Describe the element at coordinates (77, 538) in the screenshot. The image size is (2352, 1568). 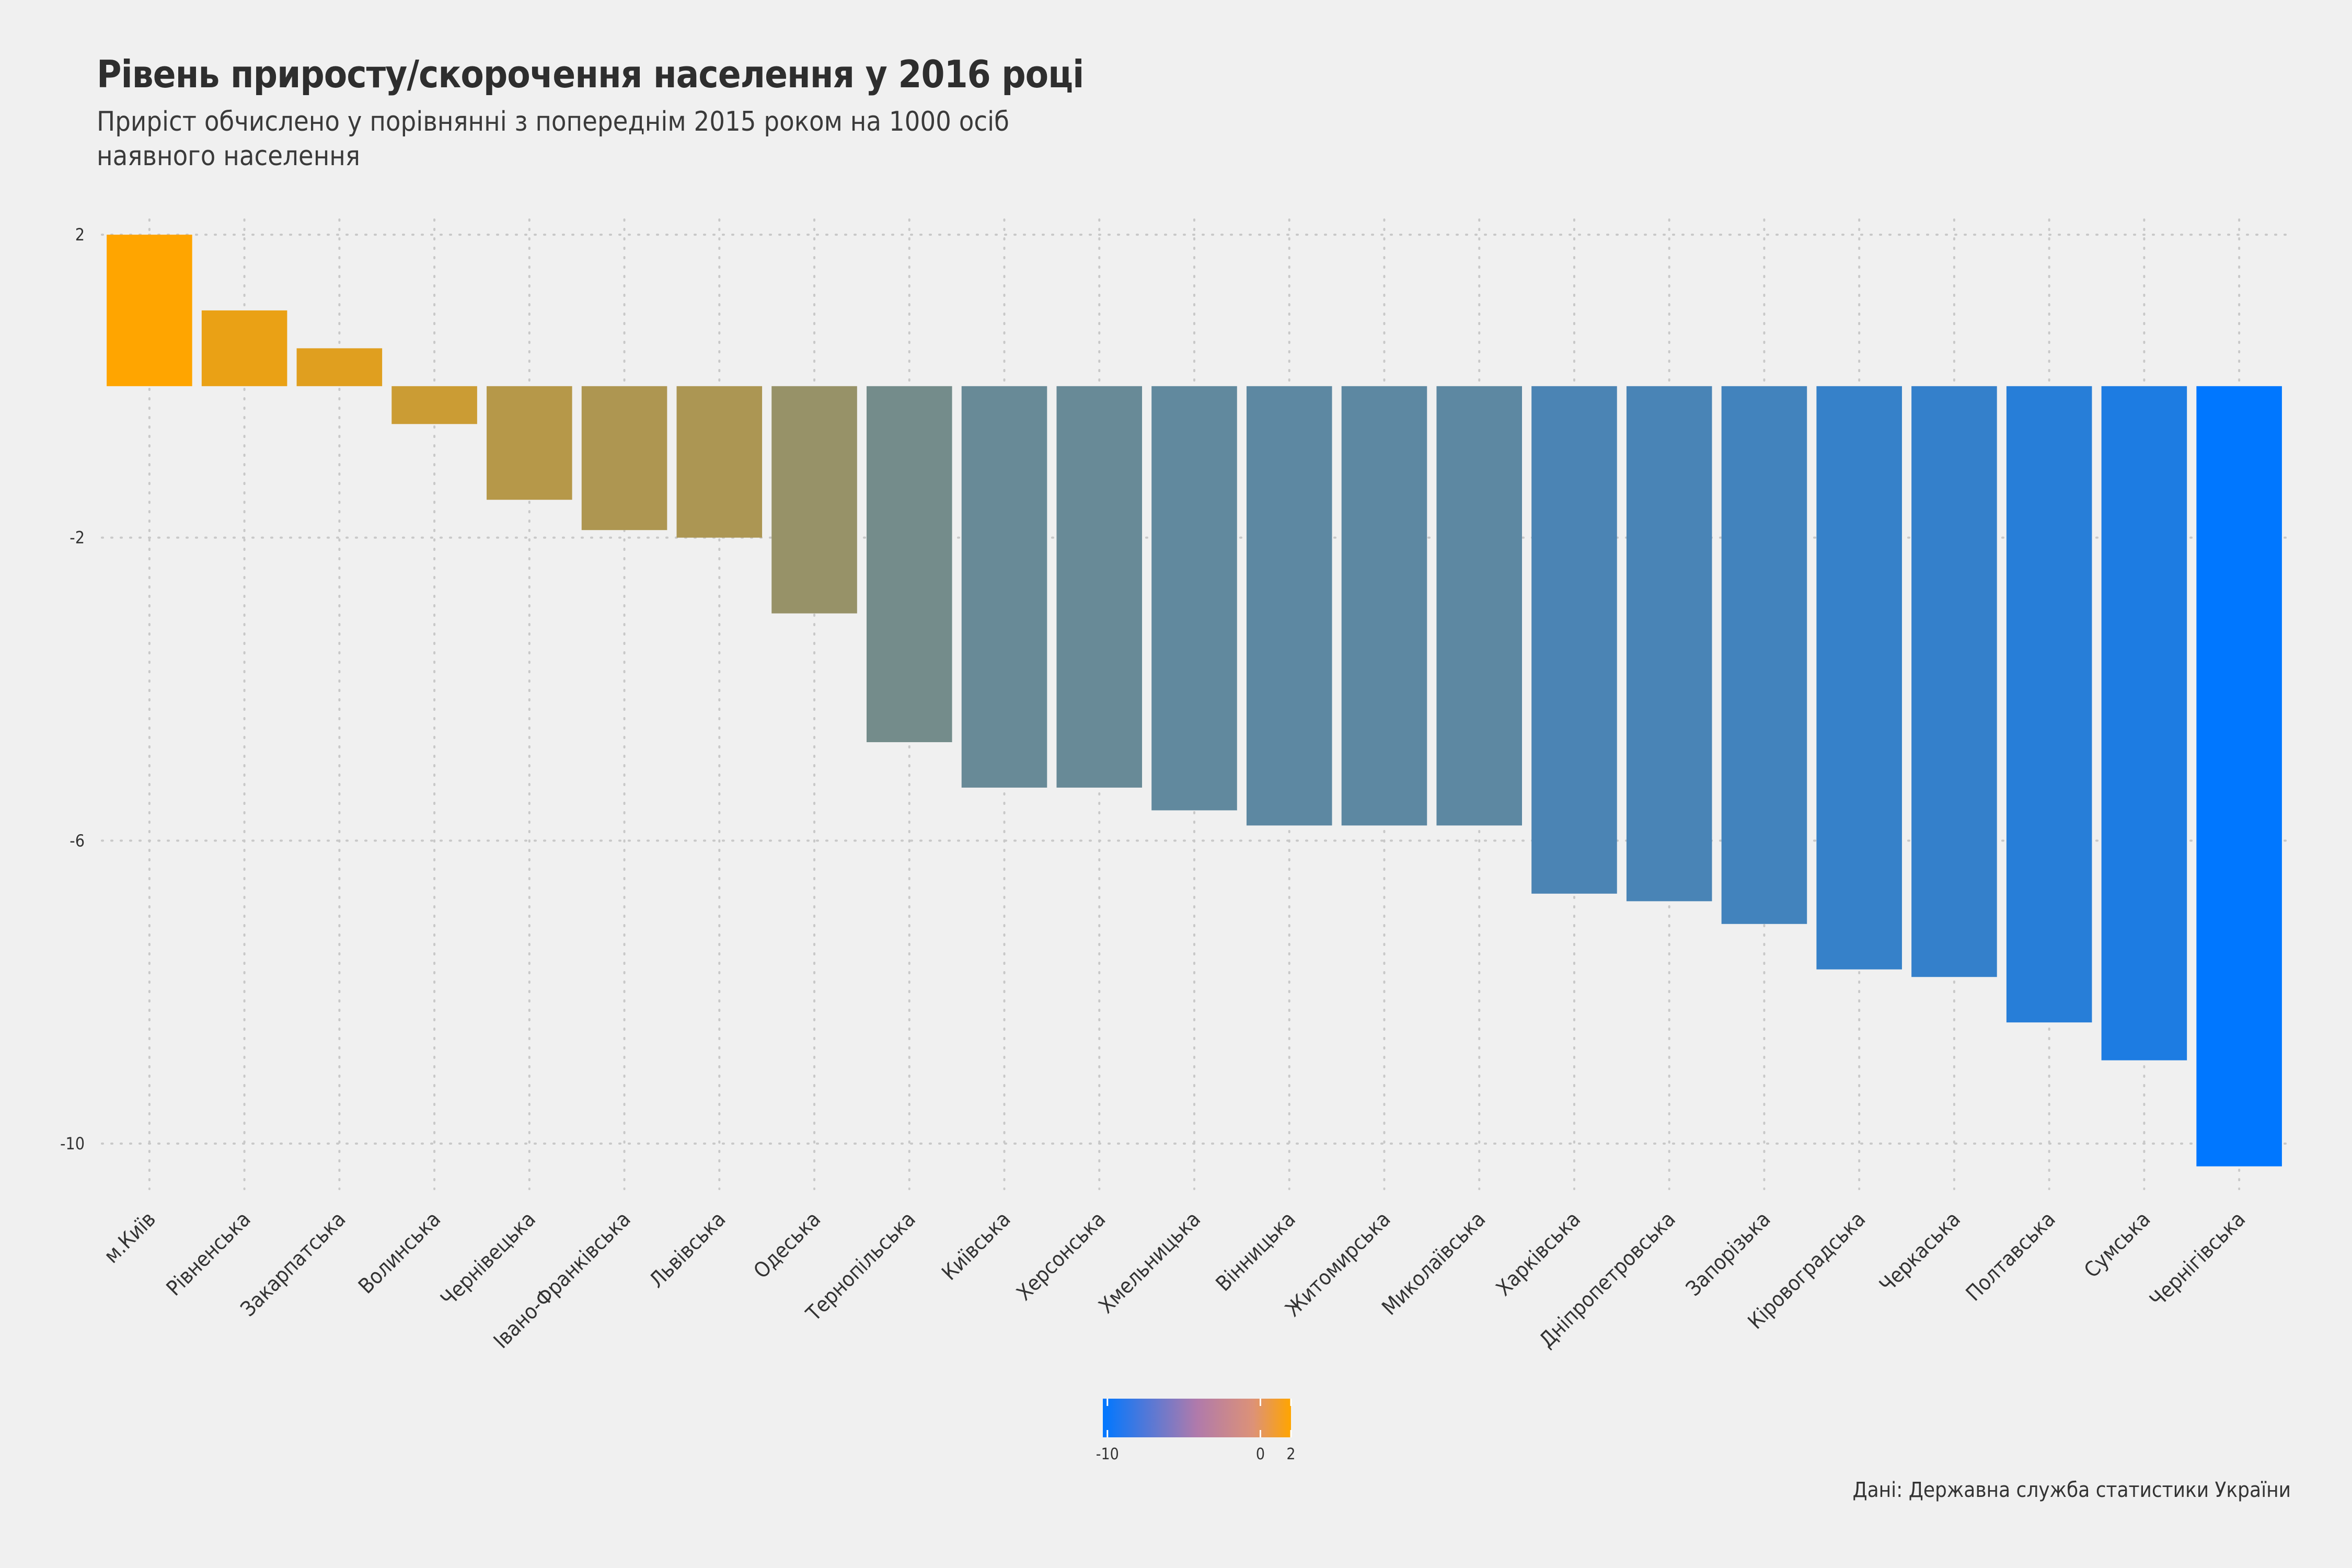
I see `y-tick-label: -2` at that location.